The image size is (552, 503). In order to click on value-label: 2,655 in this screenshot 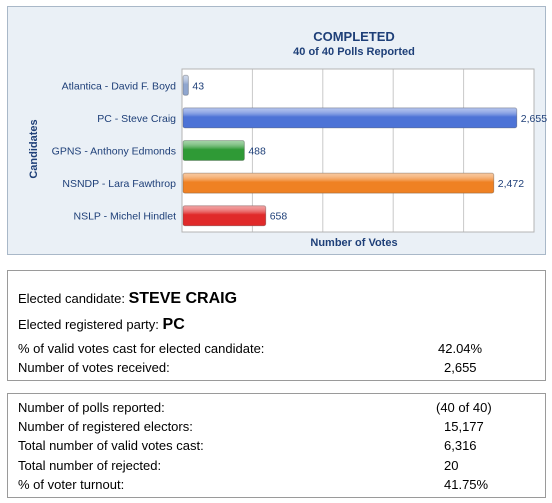, I will do `click(534, 119)`.